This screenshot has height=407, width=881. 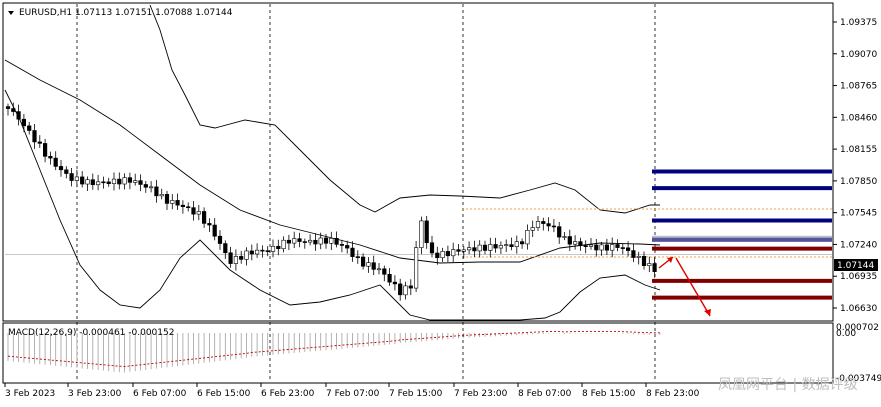 What do you see at coordinates (481, 394) in the screenshot?
I see `time-tick-label: 7 Feb 23:00` at bounding box center [481, 394].